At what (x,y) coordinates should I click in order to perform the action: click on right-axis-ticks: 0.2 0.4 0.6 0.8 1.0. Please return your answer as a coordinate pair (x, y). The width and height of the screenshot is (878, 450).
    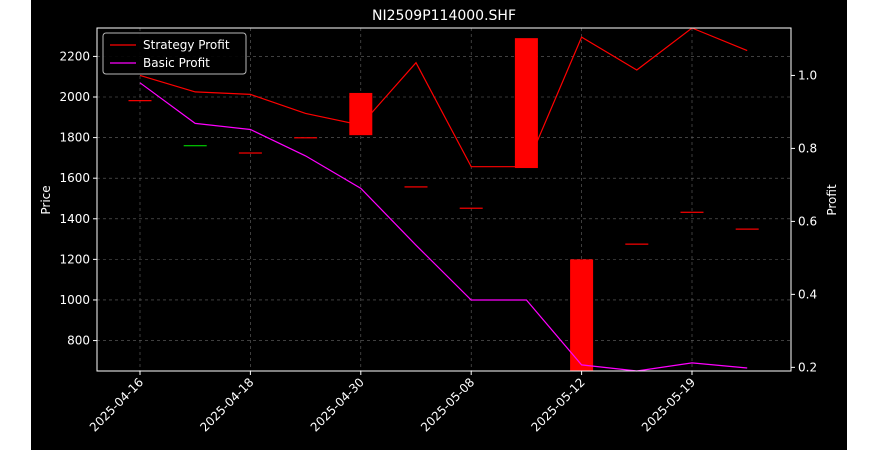
    Looking at the image, I should click on (804, 221).